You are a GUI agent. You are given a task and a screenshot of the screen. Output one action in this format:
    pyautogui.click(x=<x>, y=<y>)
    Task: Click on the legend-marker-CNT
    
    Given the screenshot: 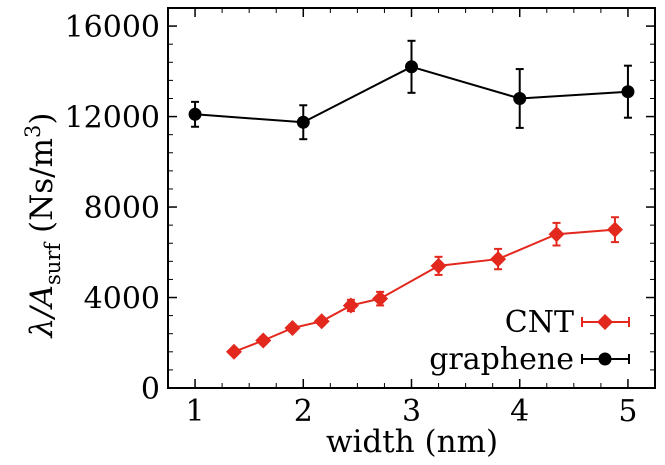 What is the action you would take?
    pyautogui.click(x=605, y=322)
    